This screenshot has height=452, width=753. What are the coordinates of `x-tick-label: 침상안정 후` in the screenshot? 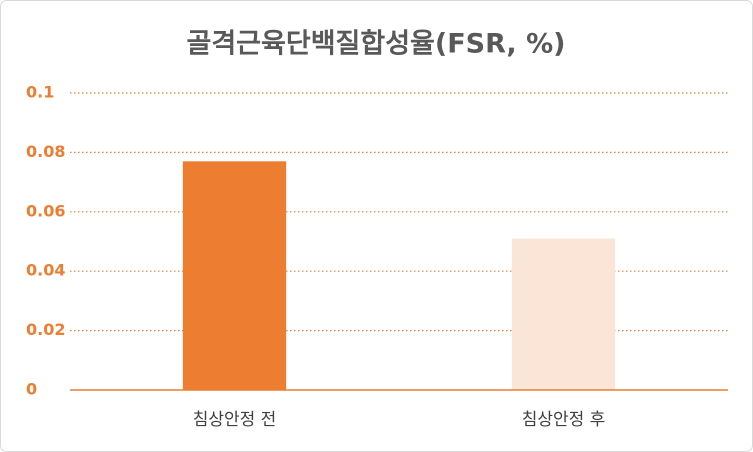 It's located at (564, 420).